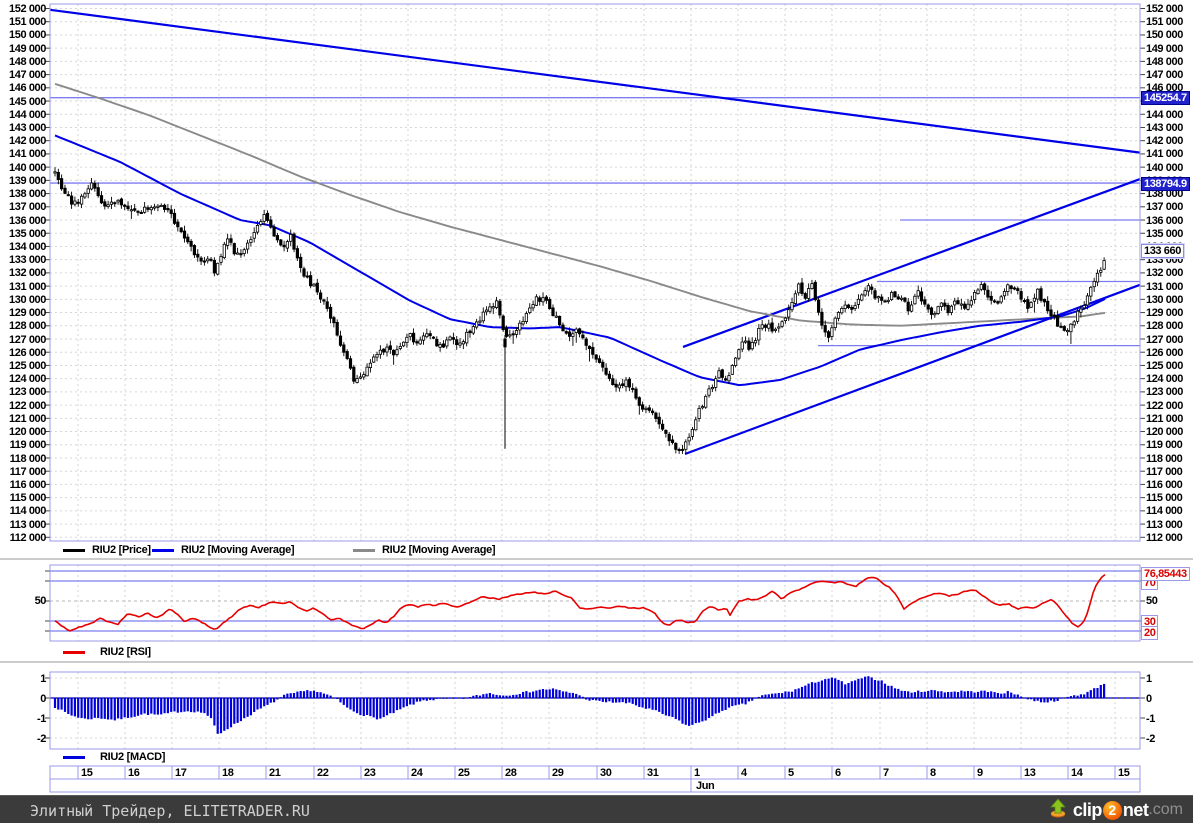 This screenshot has height=823, width=1193. What do you see at coordinates (1077, 773) in the screenshot?
I see `date-cell-label: 14` at bounding box center [1077, 773].